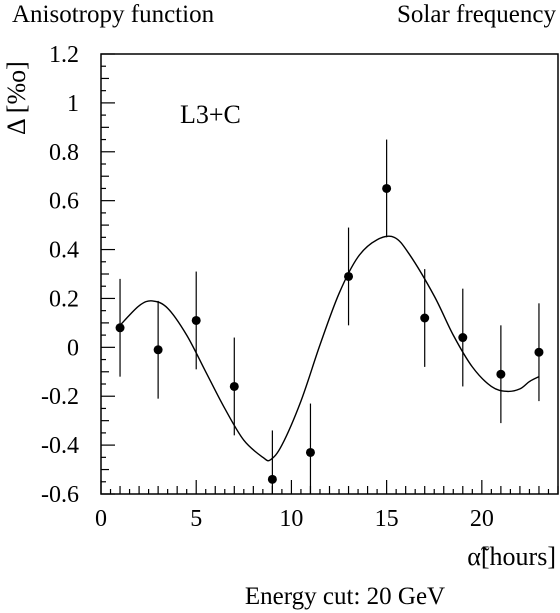  I want to click on chart-title-right: Solar frequency, so click(476, 14).